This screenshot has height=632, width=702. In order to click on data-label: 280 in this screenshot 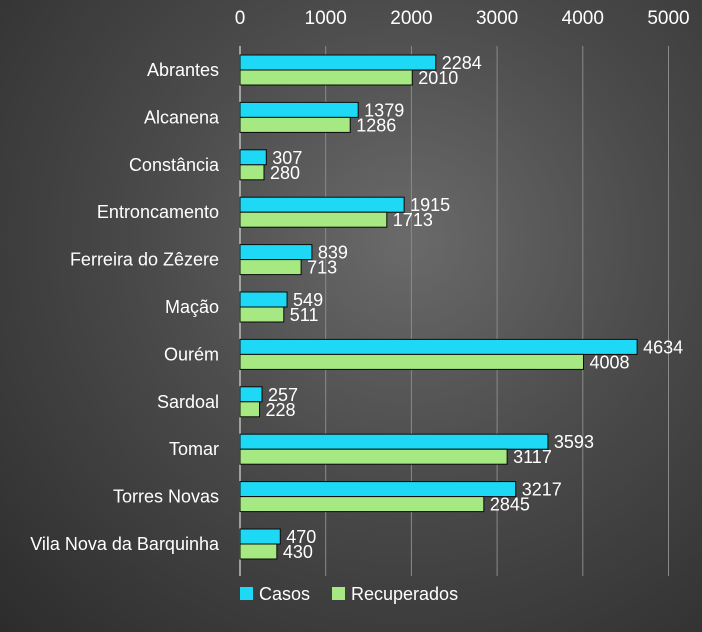, I will do `click(285, 173)`.